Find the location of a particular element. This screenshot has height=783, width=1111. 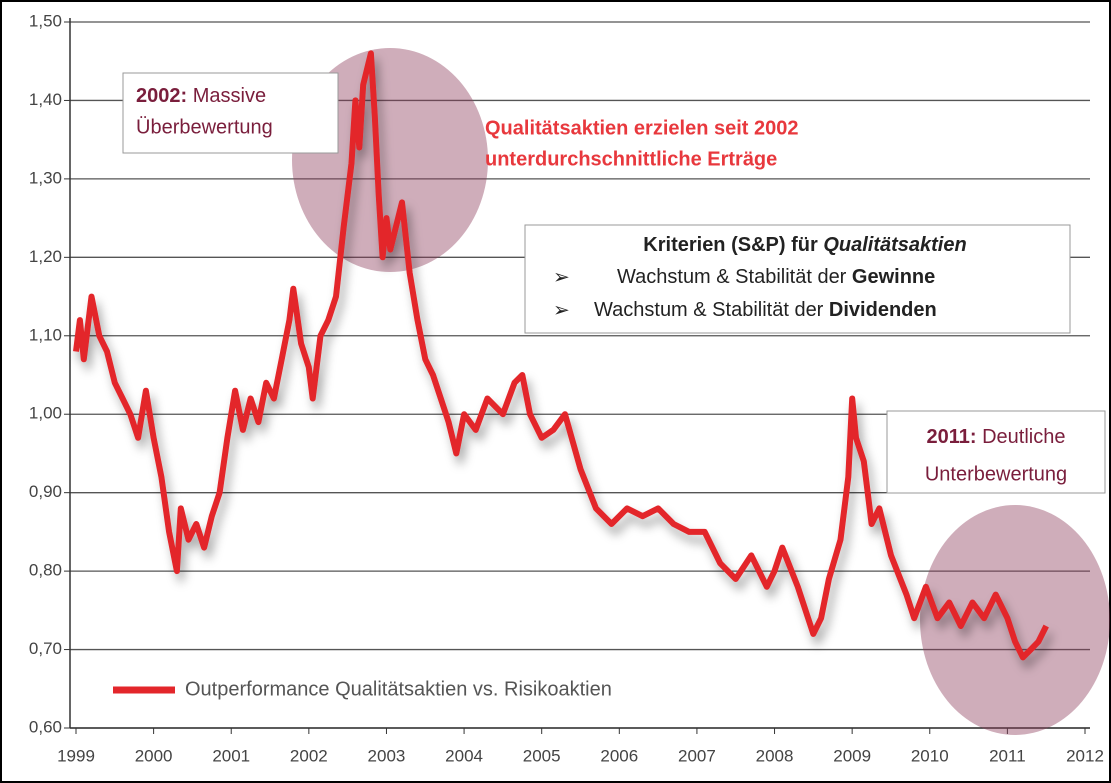

annotation: unterdurchschnittliche Erträge is located at coordinates (631, 159).